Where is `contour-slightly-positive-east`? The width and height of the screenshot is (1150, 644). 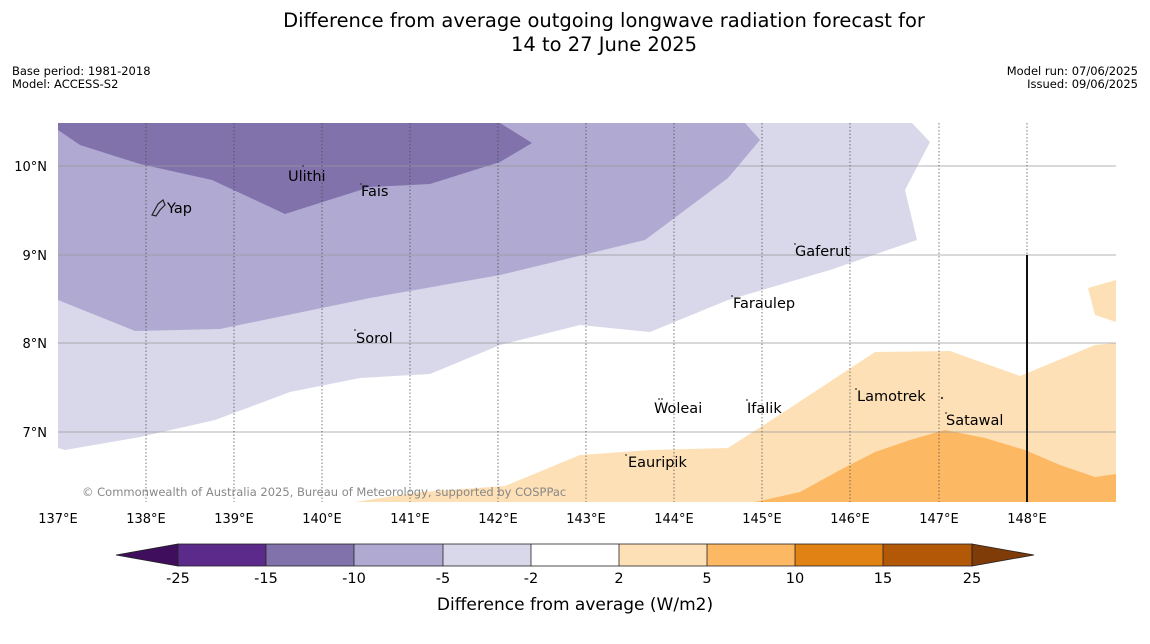 contour-slightly-positive-east is located at coordinates (1102, 301).